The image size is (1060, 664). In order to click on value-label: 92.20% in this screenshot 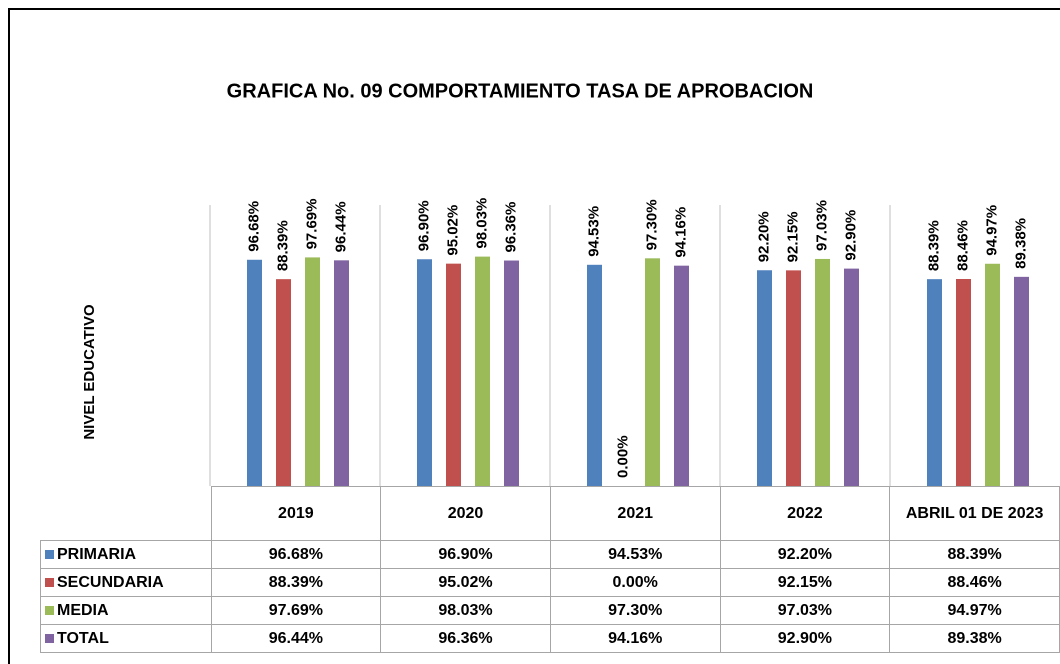, I will do `click(763, 236)`.